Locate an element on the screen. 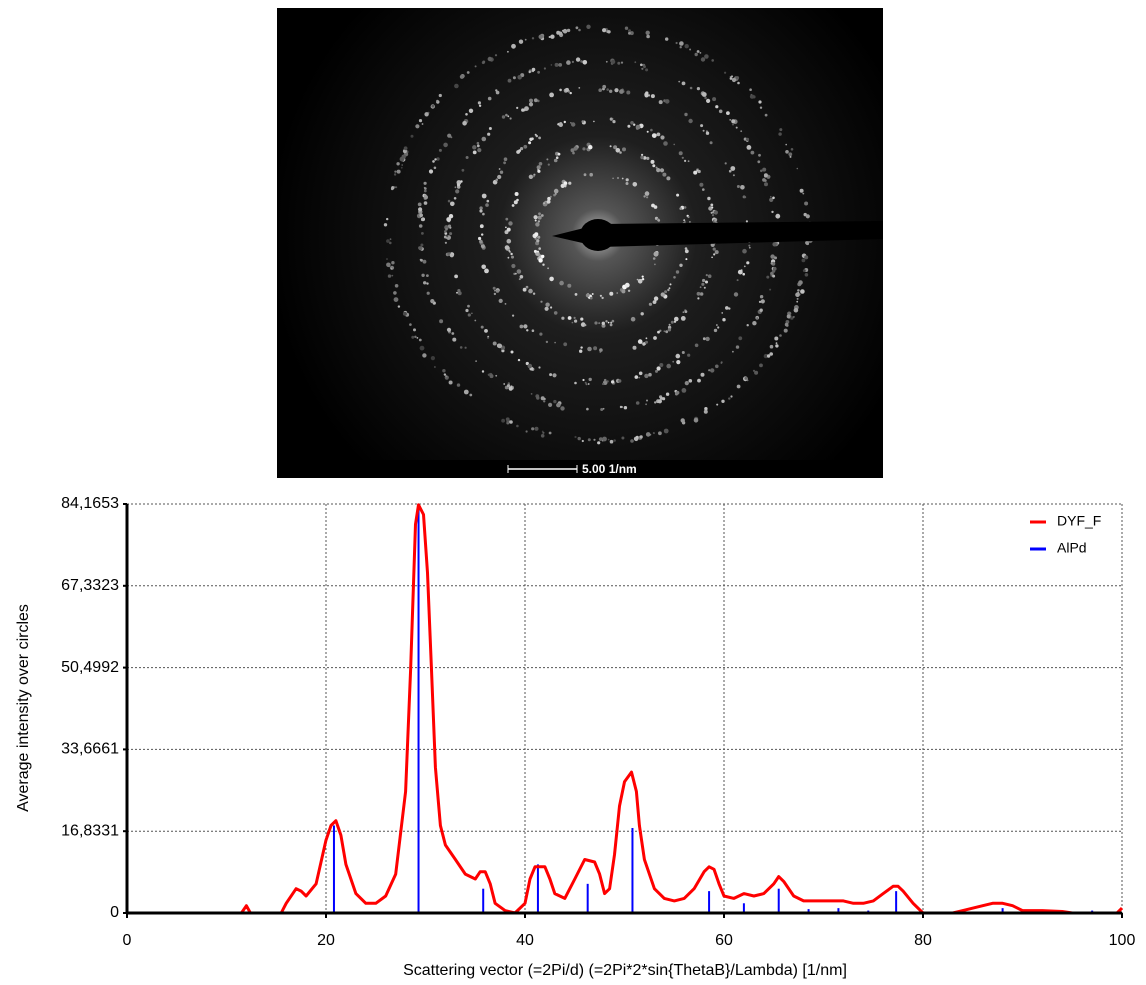 This screenshot has width=1146, height=985. y-tick-label: 84,1653 is located at coordinates (90, 503).